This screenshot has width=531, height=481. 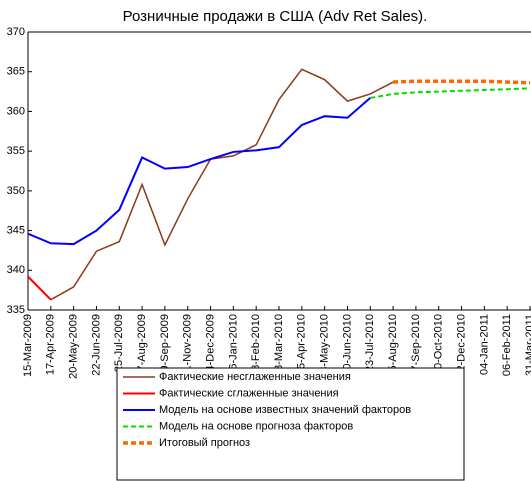 What do you see at coordinates (275, 16) in the screenshot?
I see `chart-title: Розничные продажи в США (Adv Ret Sales).` at bounding box center [275, 16].